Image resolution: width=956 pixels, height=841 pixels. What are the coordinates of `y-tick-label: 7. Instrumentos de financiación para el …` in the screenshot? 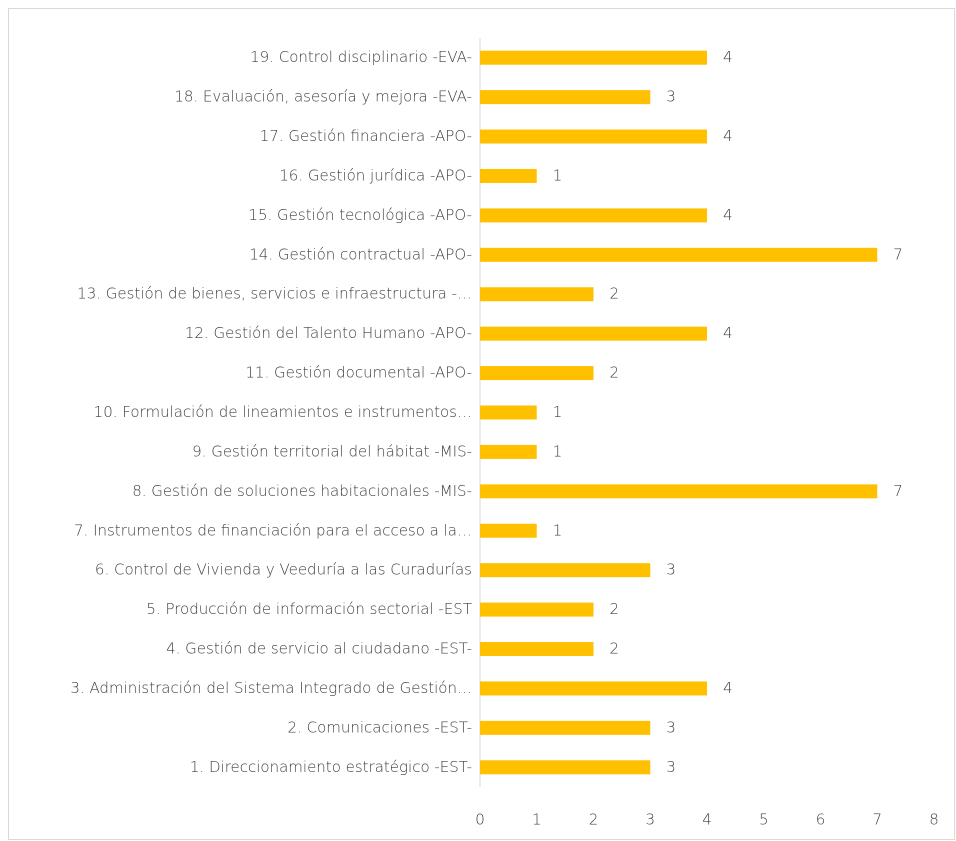 It's located at (273, 530).